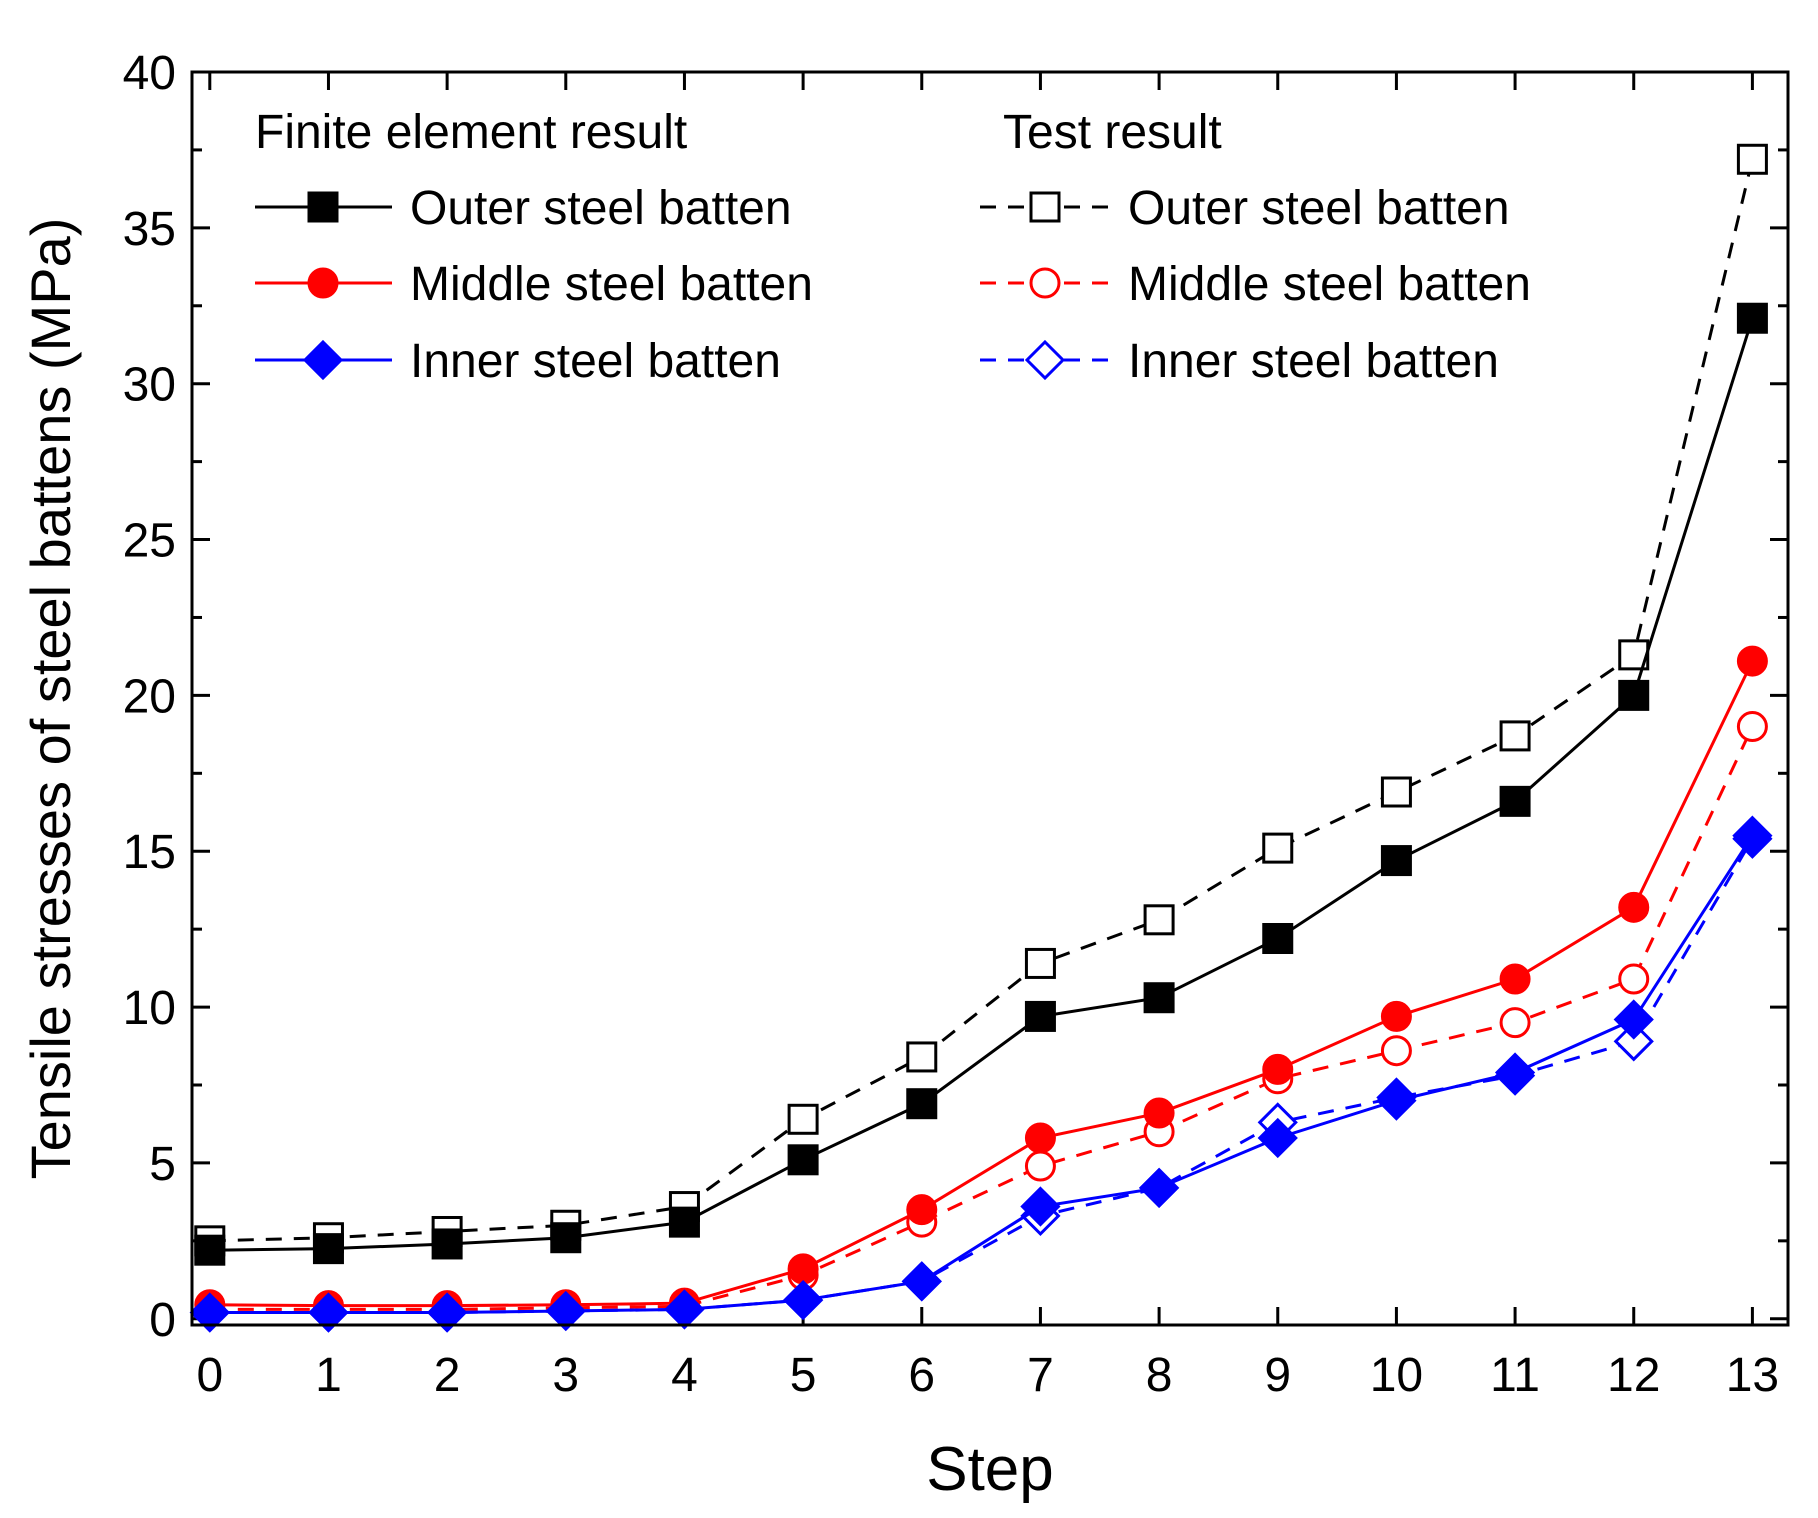  What do you see at coordinates (209, 1375) in the screenshot?
I see `x-tick-label: 0` at bounding box center [209, 1375].